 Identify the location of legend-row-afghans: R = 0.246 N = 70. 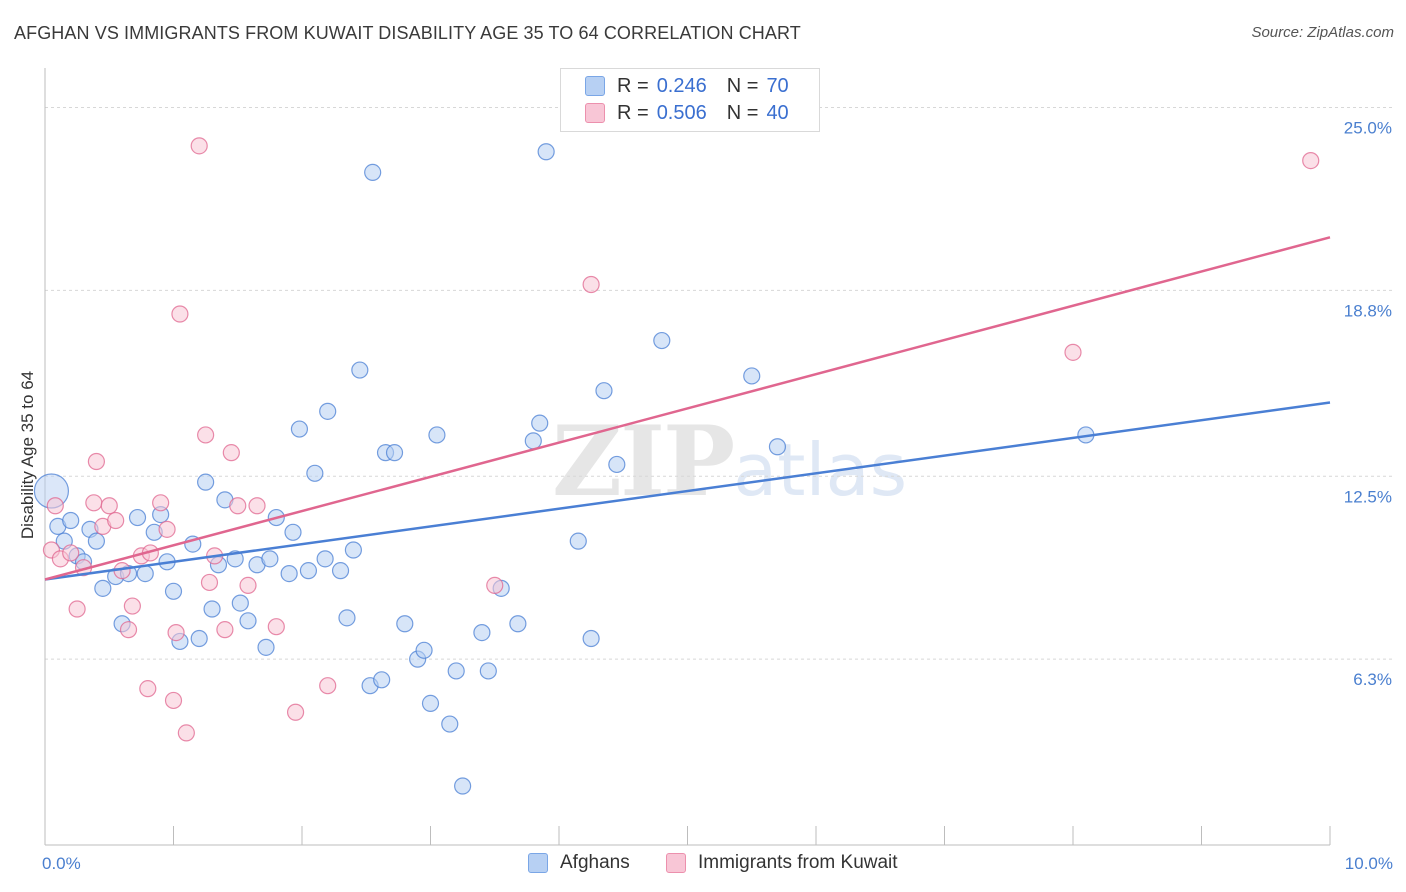
(687, 86).